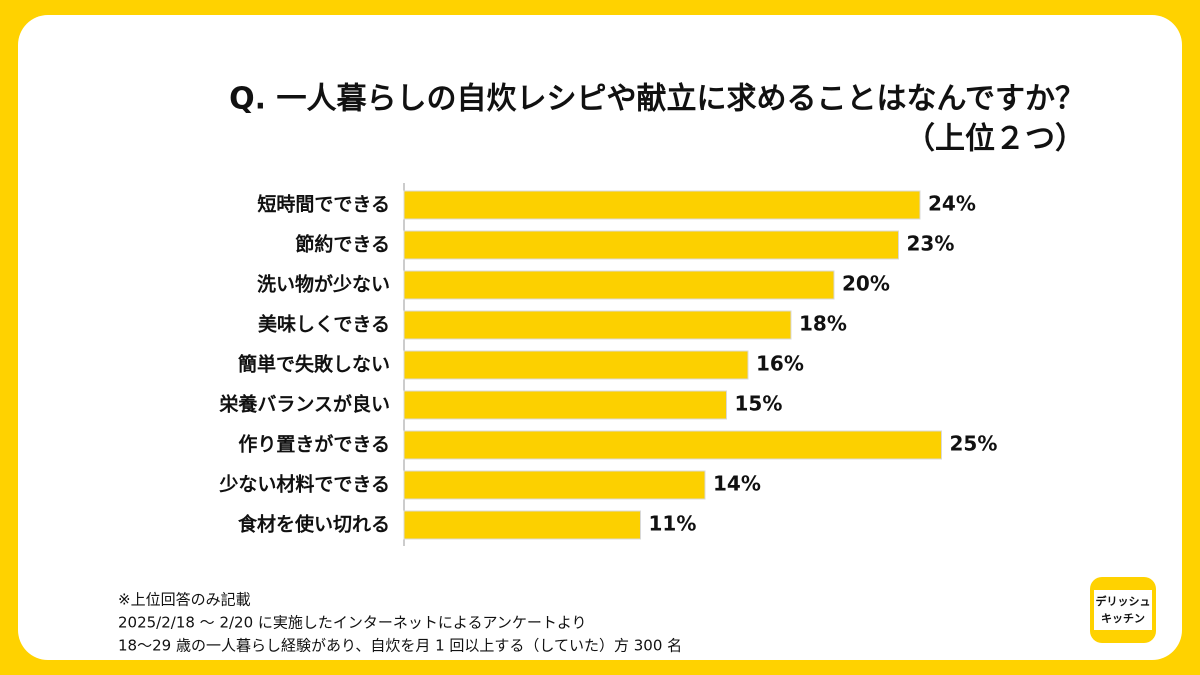  What do you see at coordinates (342, 244) in the screenshot?
I see `category-label: 節約できる` at bounding box center [342, 244].